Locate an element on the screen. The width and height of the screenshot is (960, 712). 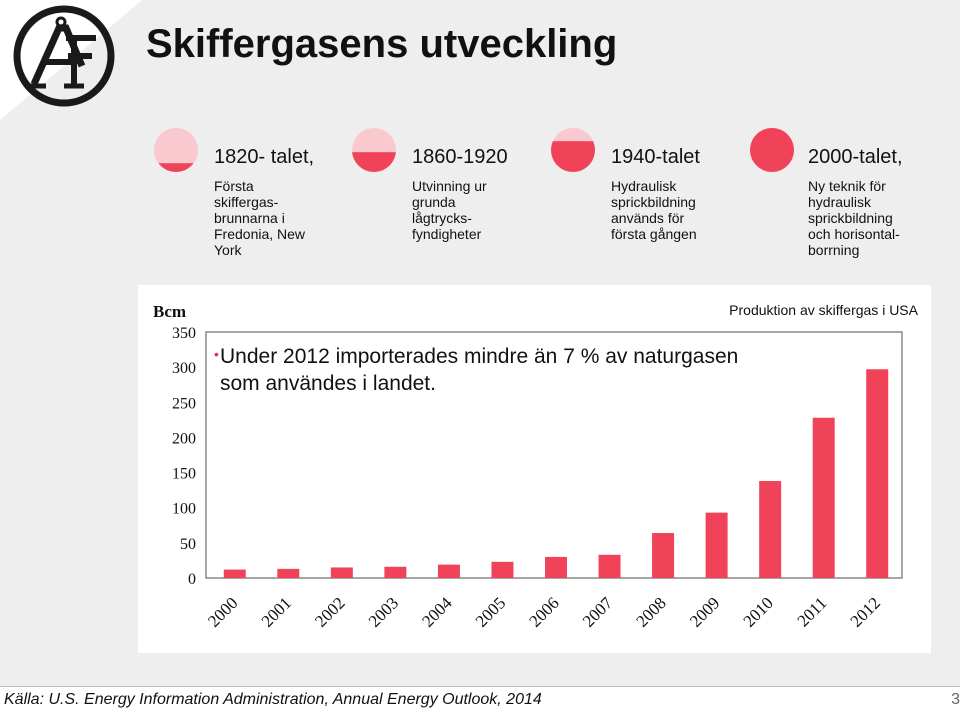
slide-title: Skiffergasens utveckling is located at coordinates (382, 44).